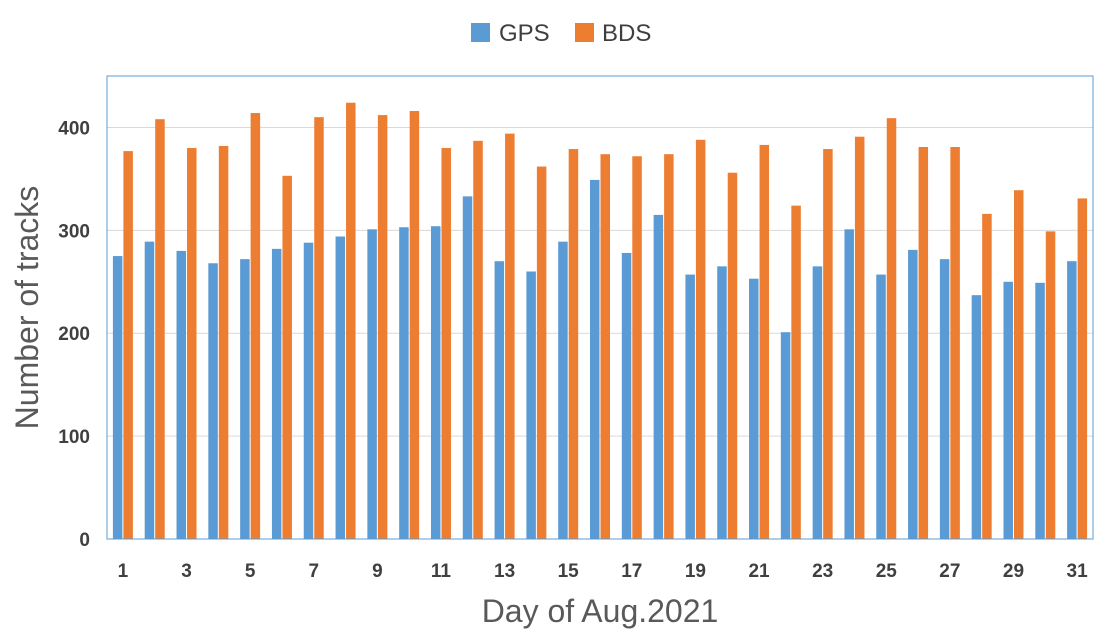 This screenshot has width=1109, height=643. I want to click on x-tick-label: 7, so click(313, 571).